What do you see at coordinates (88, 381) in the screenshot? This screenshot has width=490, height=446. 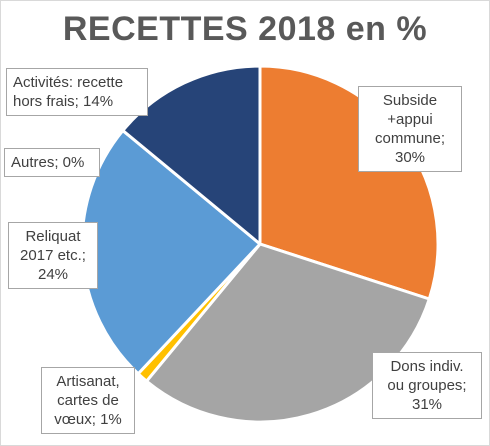 I see `label-line: Artisanat,` at bounding box center [88, 381].